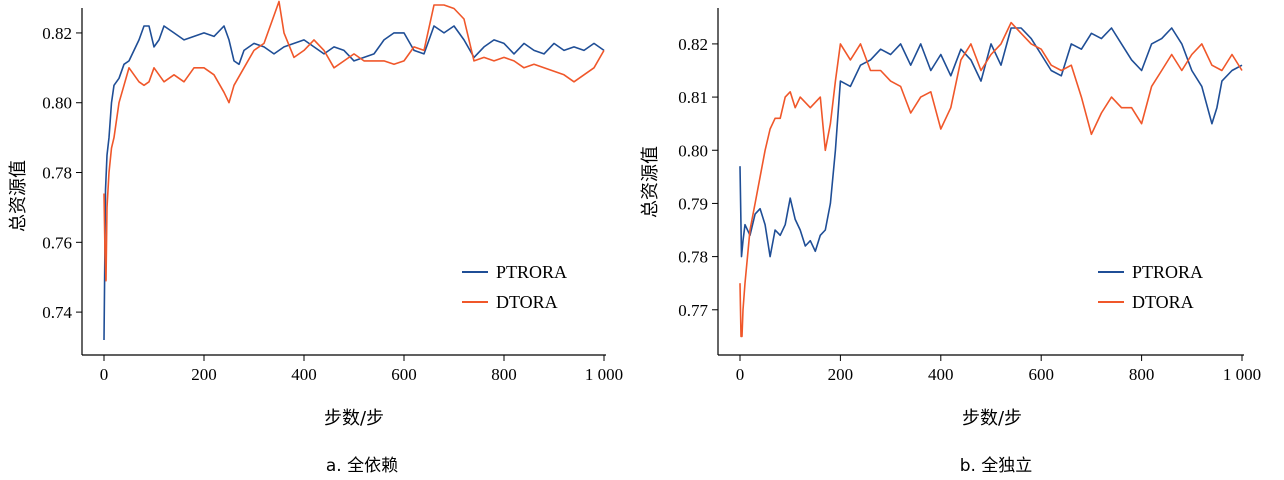  What do you see at coordinates (693, 257) in the screenshot?
I see `y-tick-label-b: 0.78` at bounding box center [693, 257].